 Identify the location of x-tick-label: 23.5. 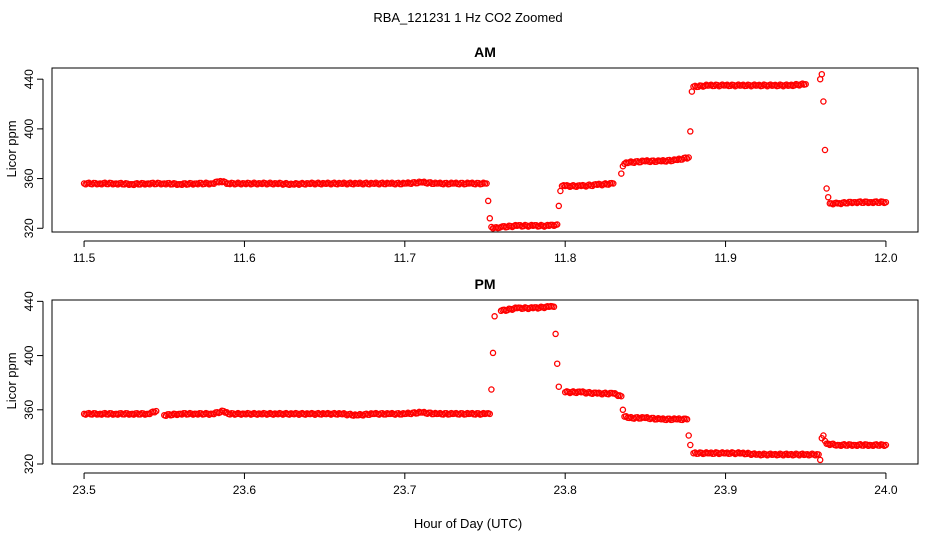
(84, 490).